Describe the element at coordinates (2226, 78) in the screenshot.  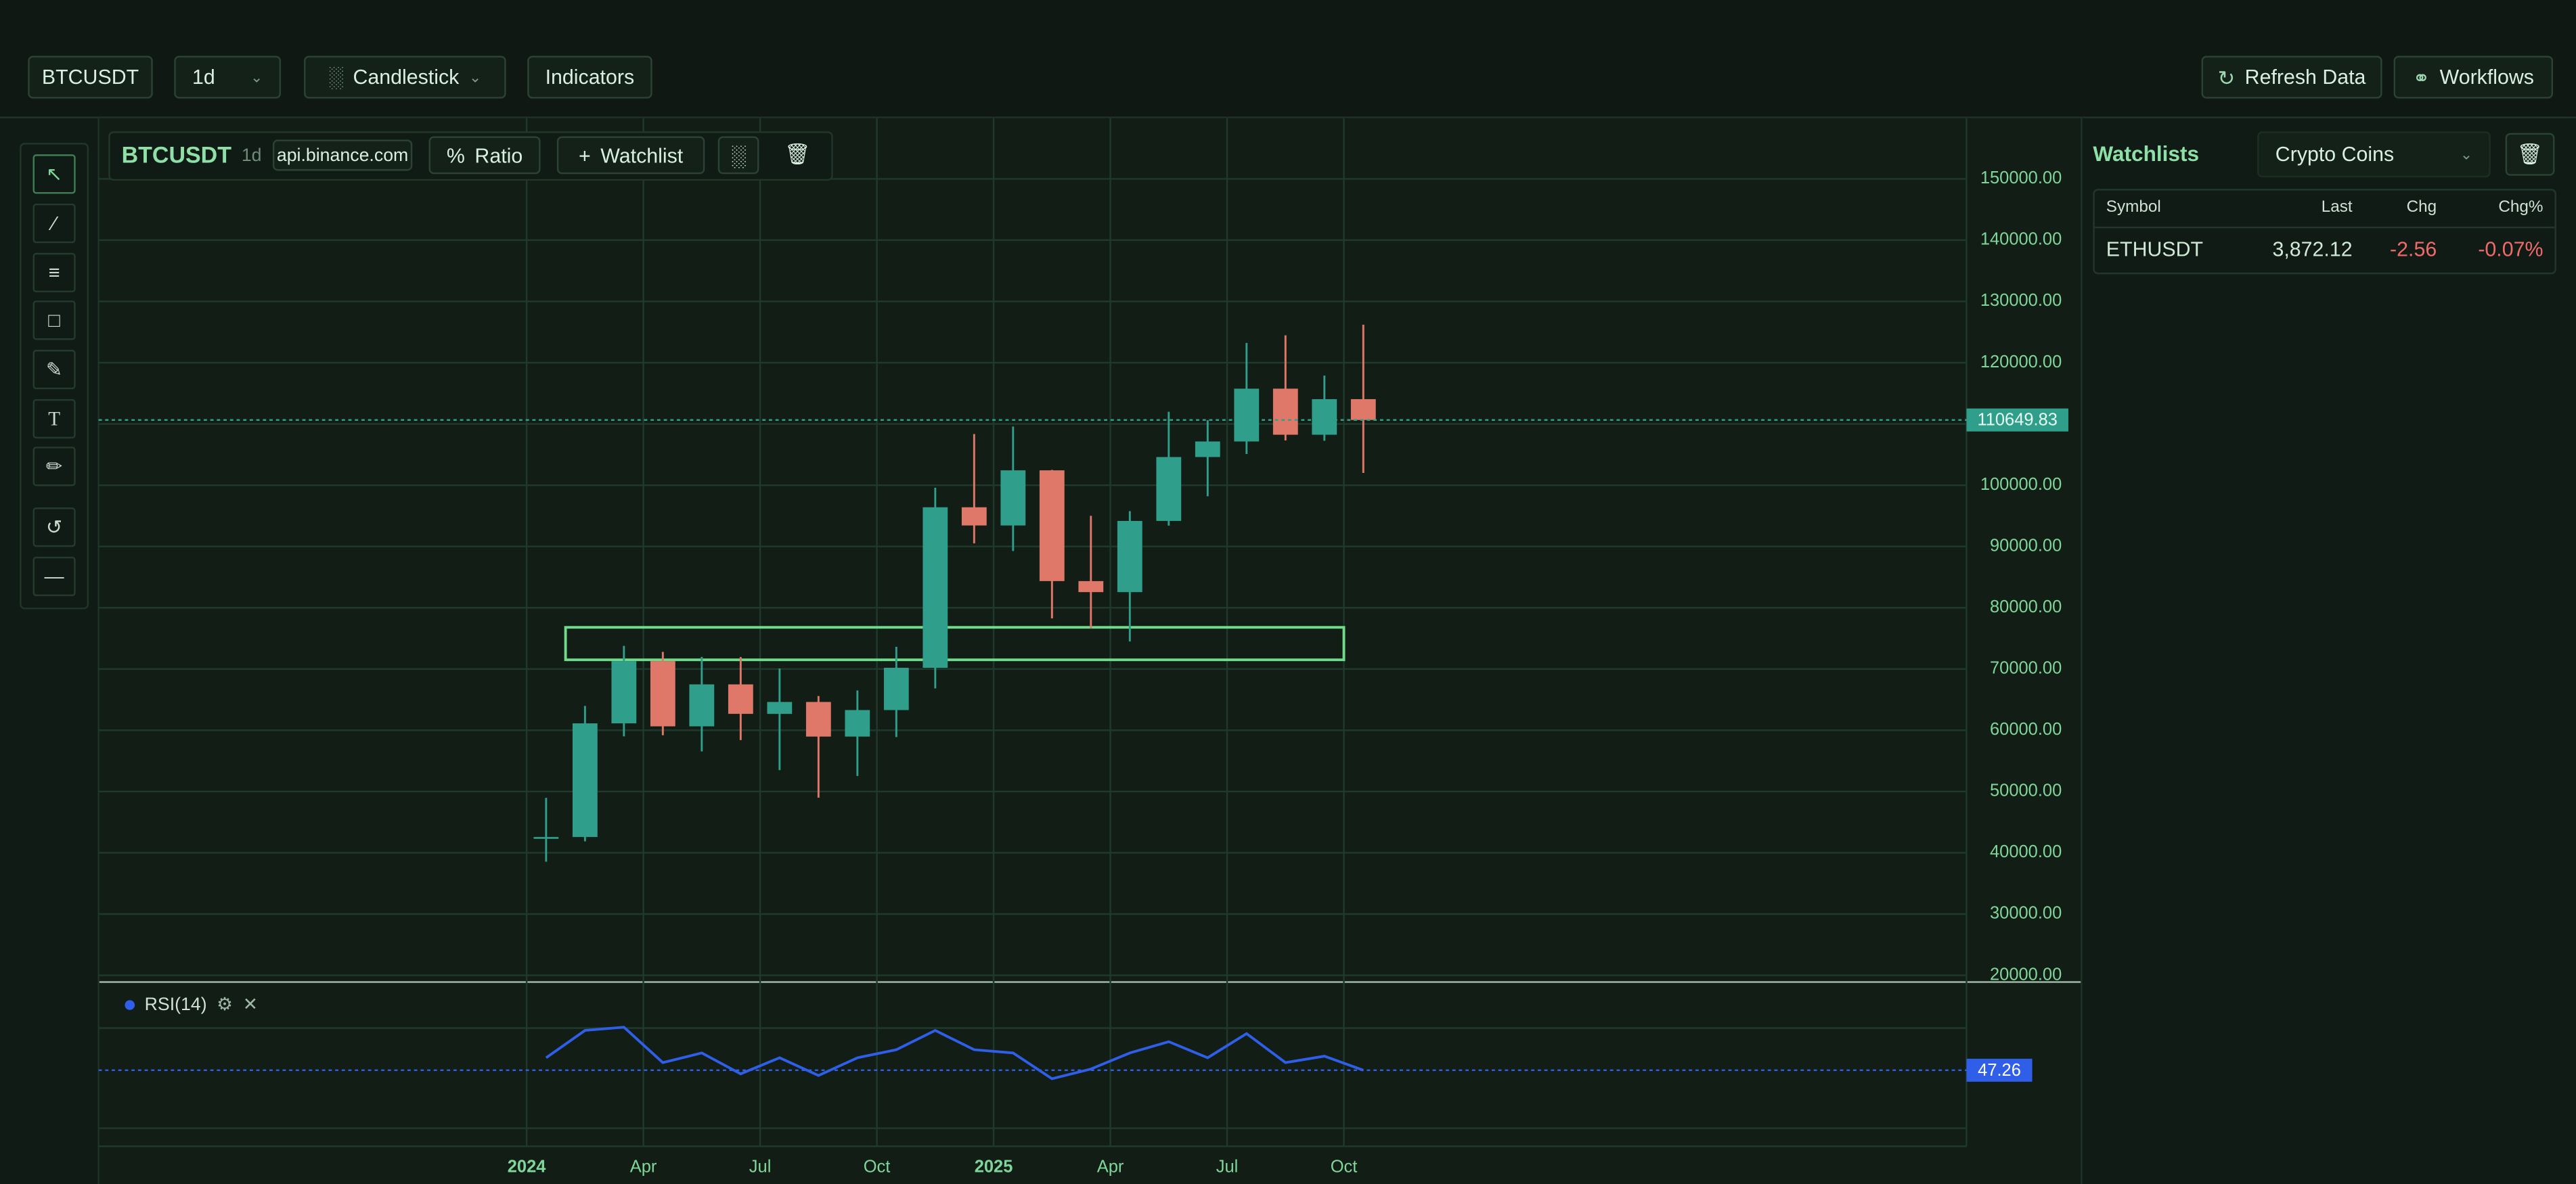
I see `icon: ↻` at that location.